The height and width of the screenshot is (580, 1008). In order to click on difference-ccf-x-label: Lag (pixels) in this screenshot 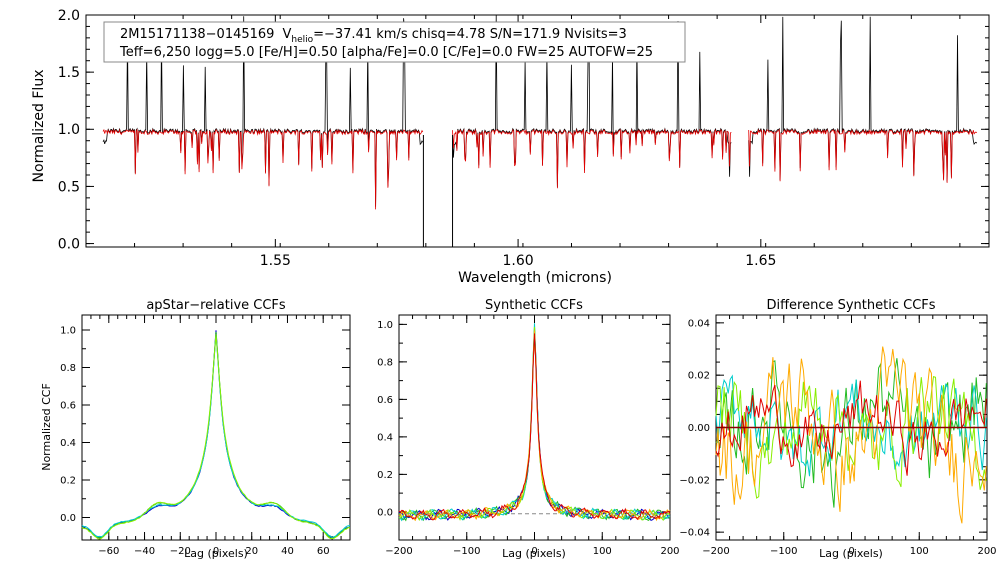, I will do `click(851, 553)`.